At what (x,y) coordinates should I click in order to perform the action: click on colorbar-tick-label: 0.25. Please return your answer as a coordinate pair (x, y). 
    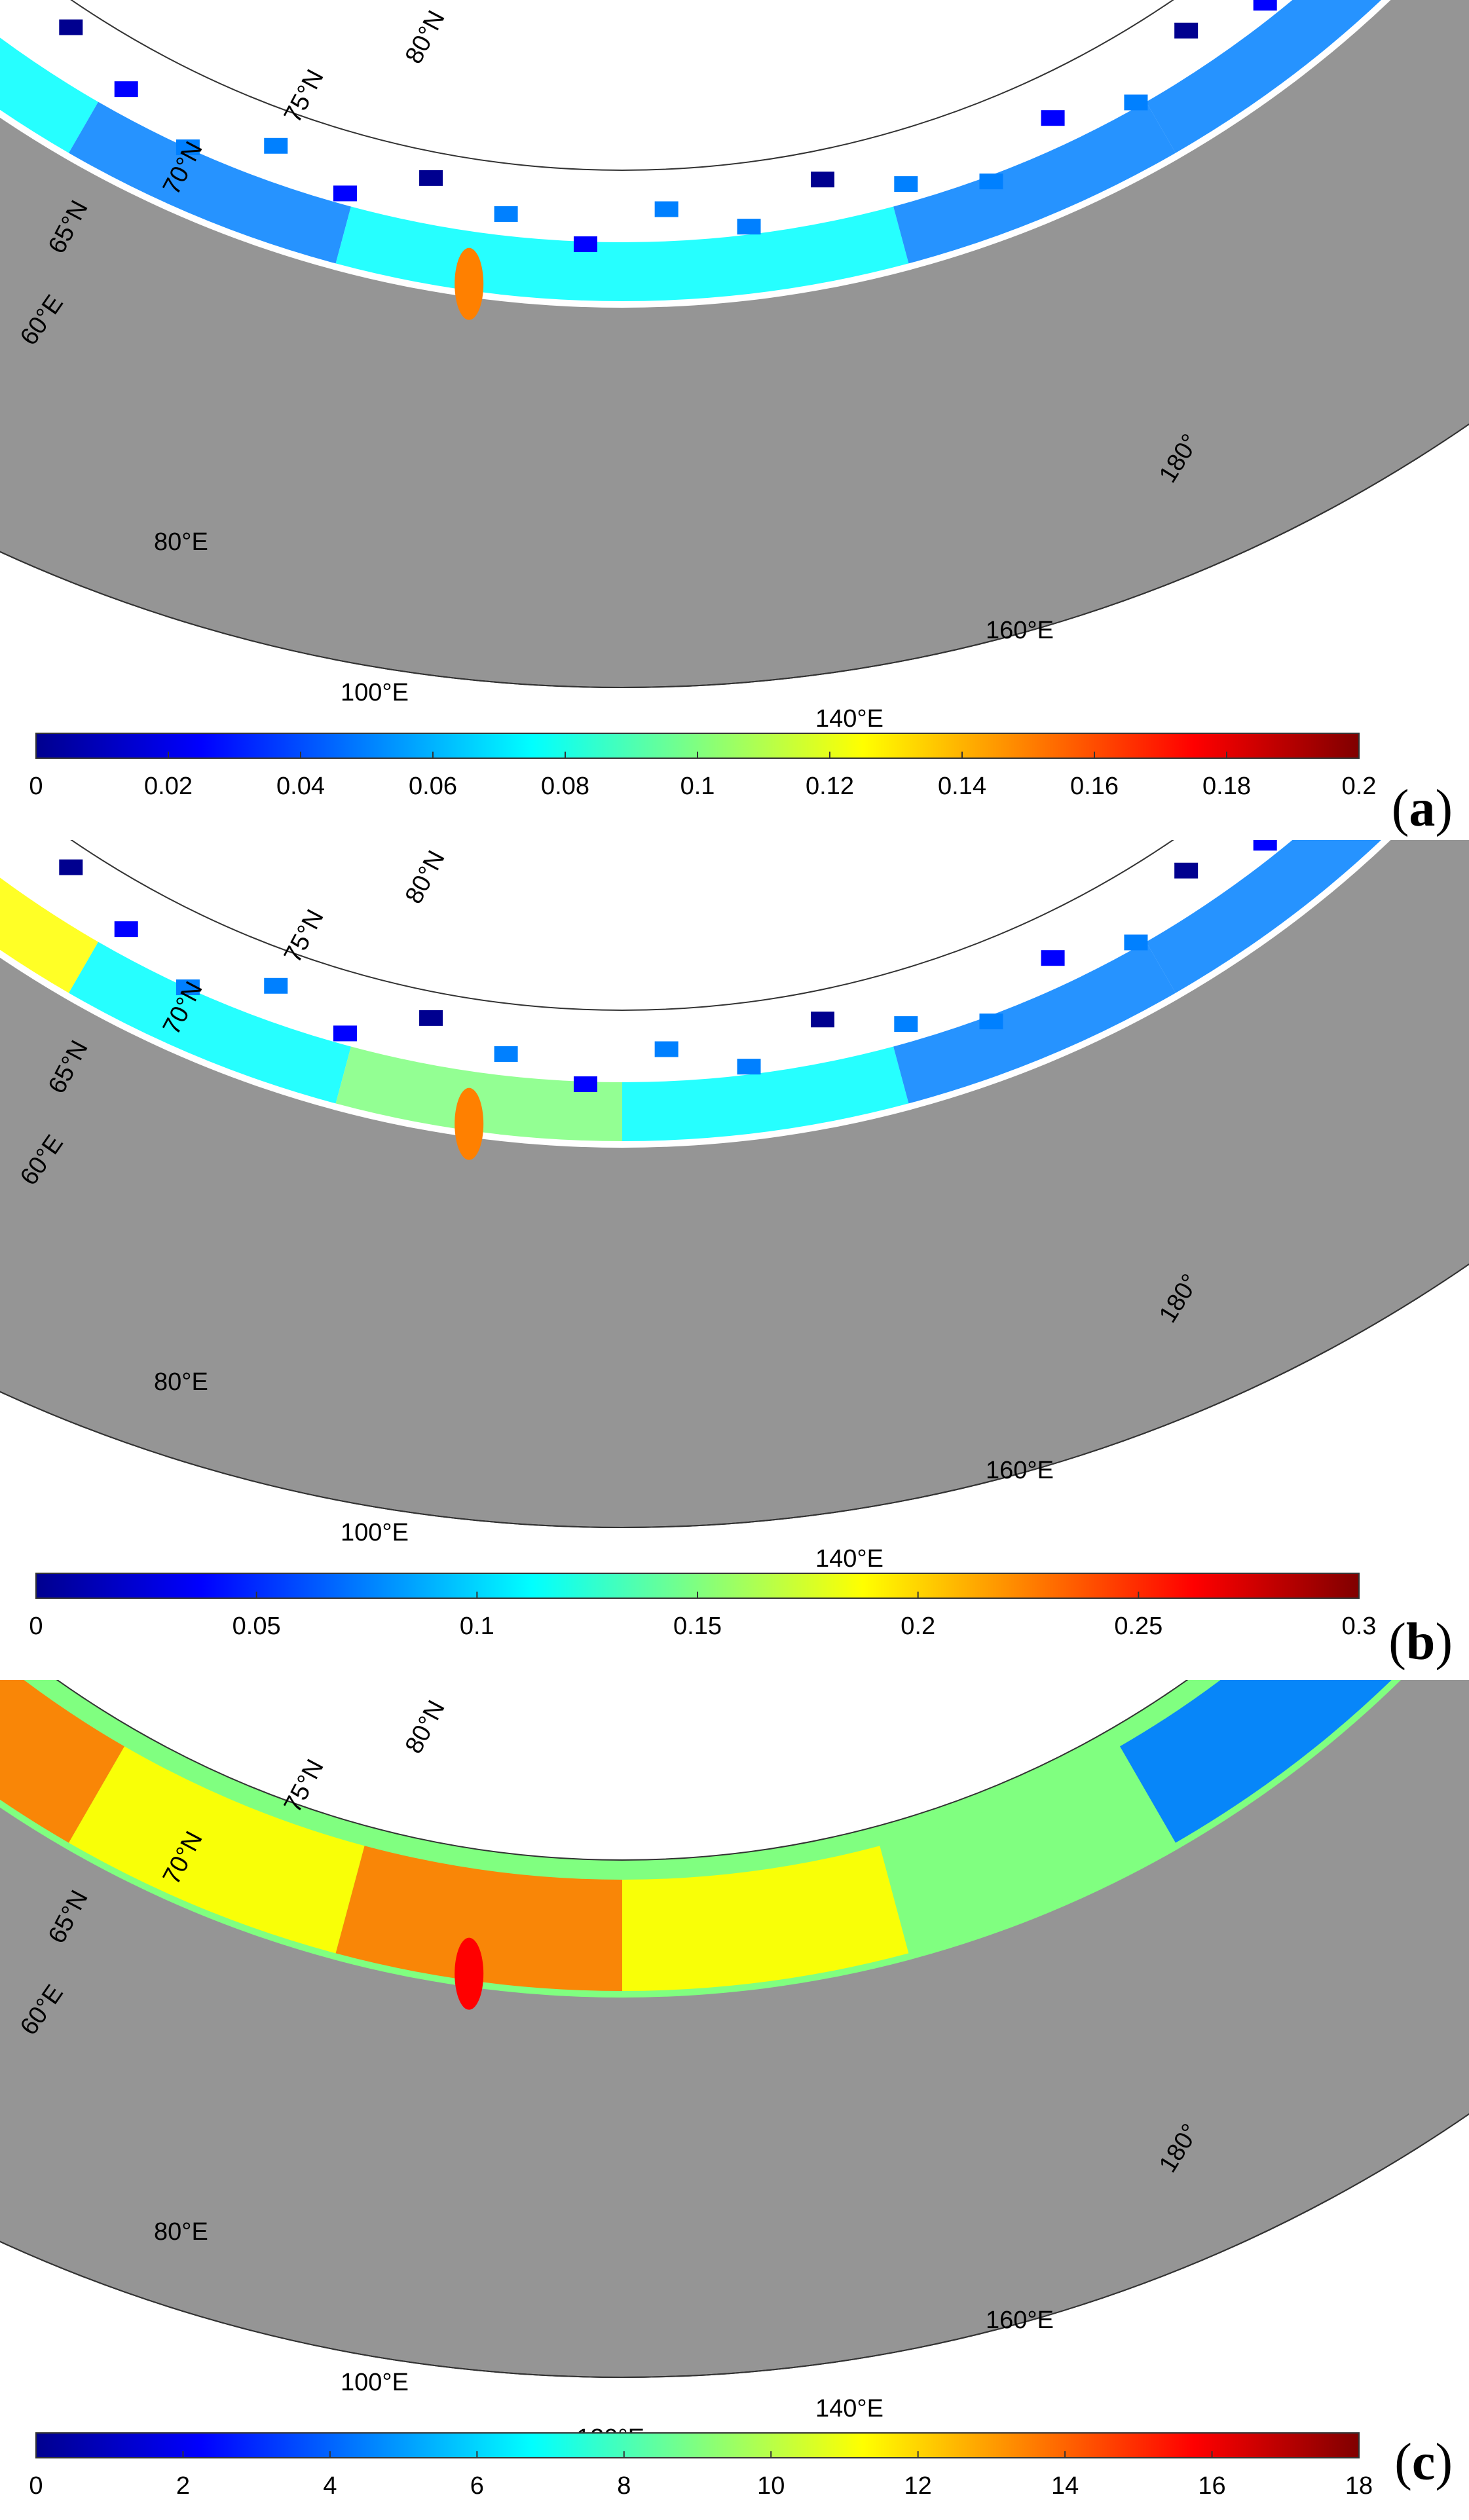
    Looking at the image, I should click on (1138, 1626).